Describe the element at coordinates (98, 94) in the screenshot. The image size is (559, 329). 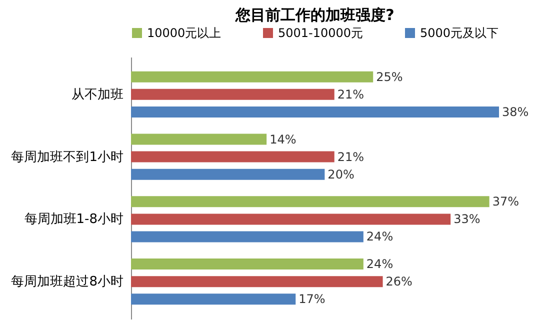
I see `y-tick-label: 从不加班` at that location.